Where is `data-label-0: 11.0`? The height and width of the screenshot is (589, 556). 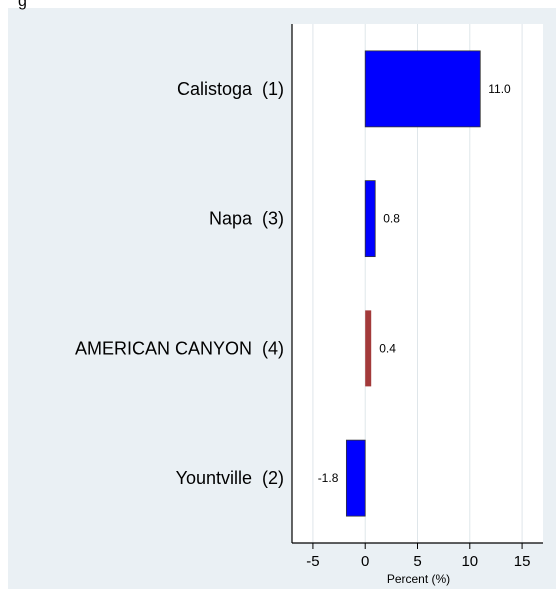
data-label-0: 11.0 is located at coordinates (499, 89).